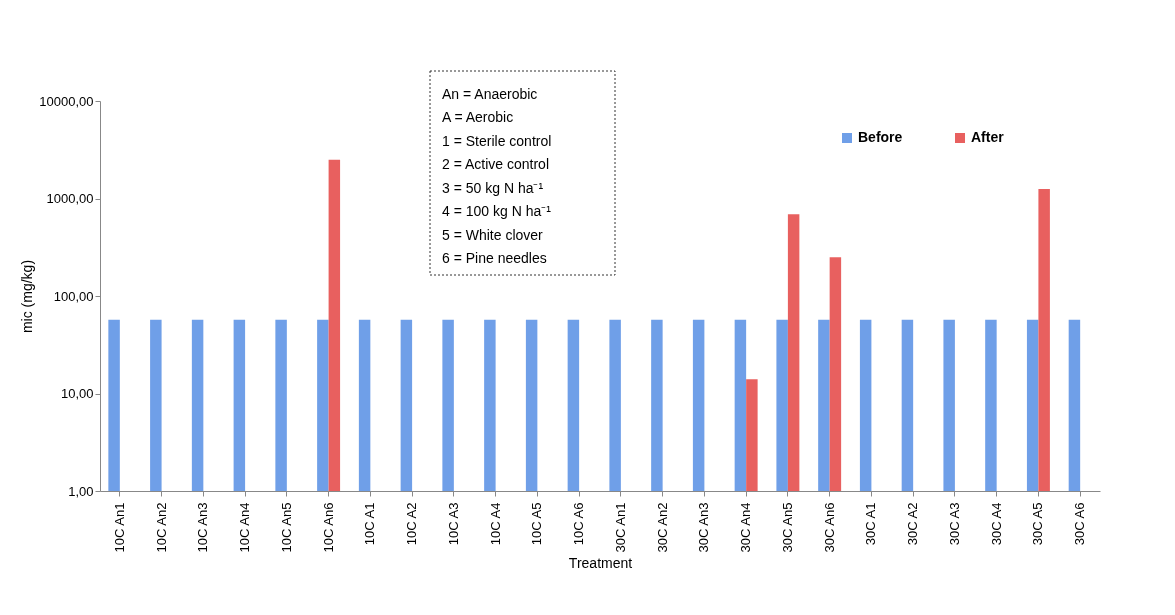 This screenshot has height=615, width=1175. What do you see at coordinates (412, 524) in the screenshot?
I see `x-tick-label: 10C A2` at bounding box center [412, 524].